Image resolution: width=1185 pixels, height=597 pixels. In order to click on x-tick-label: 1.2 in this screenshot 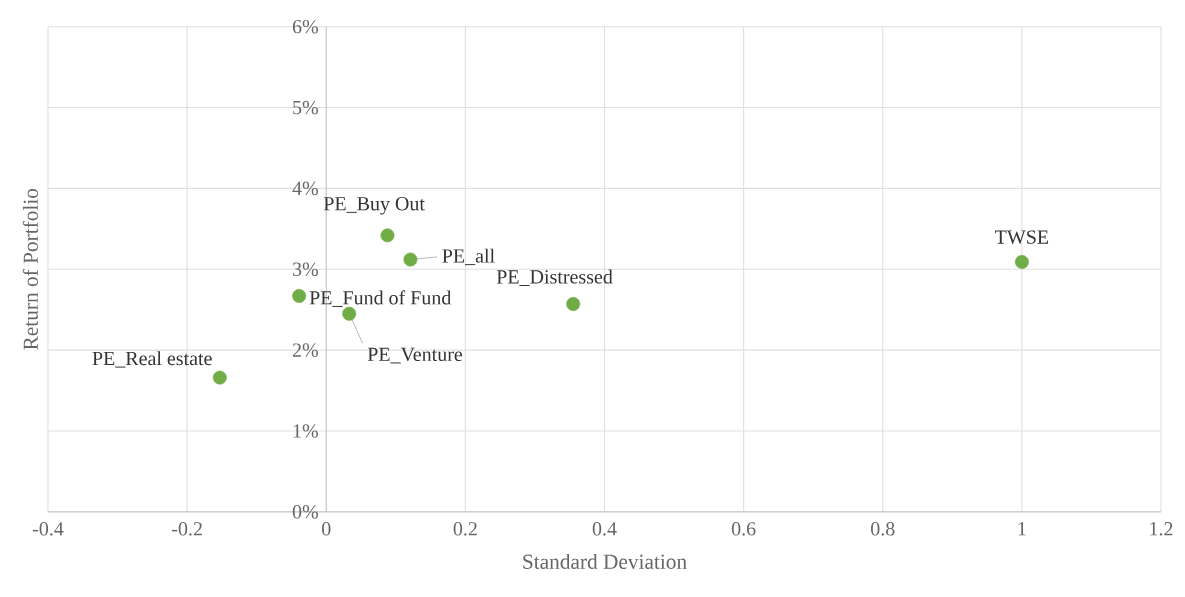, I will do `click(1161, 529)`.